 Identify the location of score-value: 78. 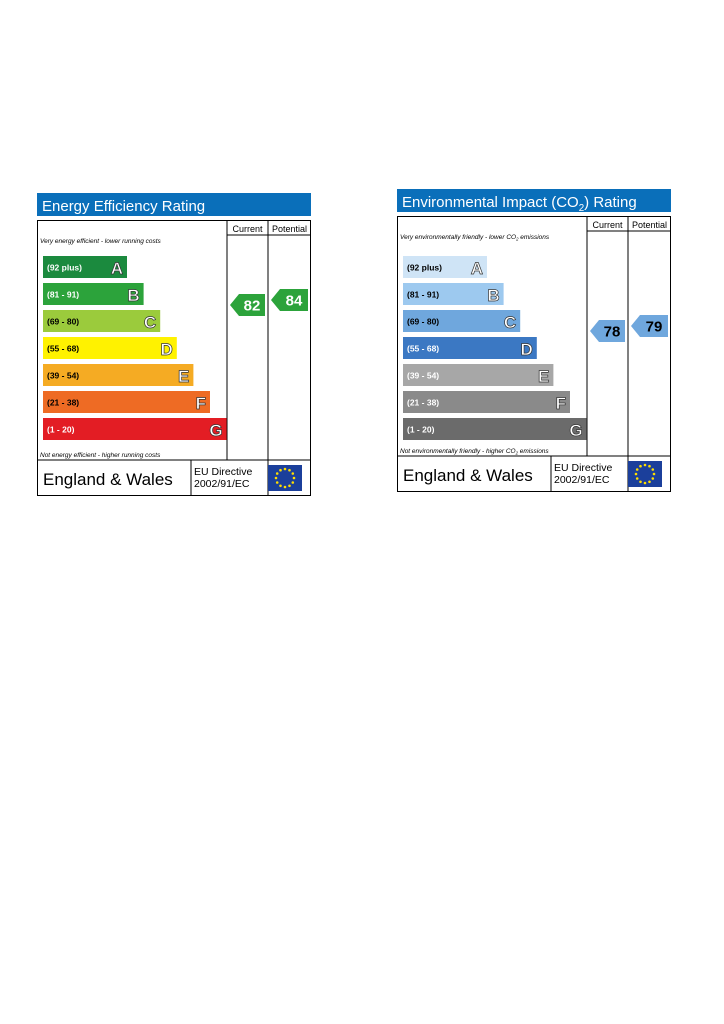
(612, 332).